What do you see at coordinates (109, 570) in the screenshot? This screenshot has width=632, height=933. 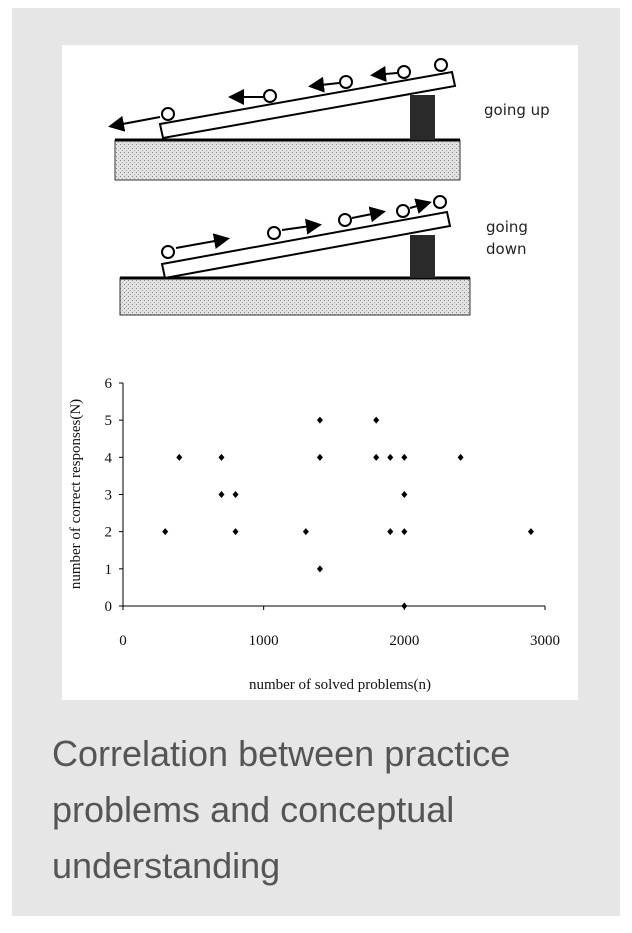 I see `y-tick-label: 1` at bounding box center [109, 570].